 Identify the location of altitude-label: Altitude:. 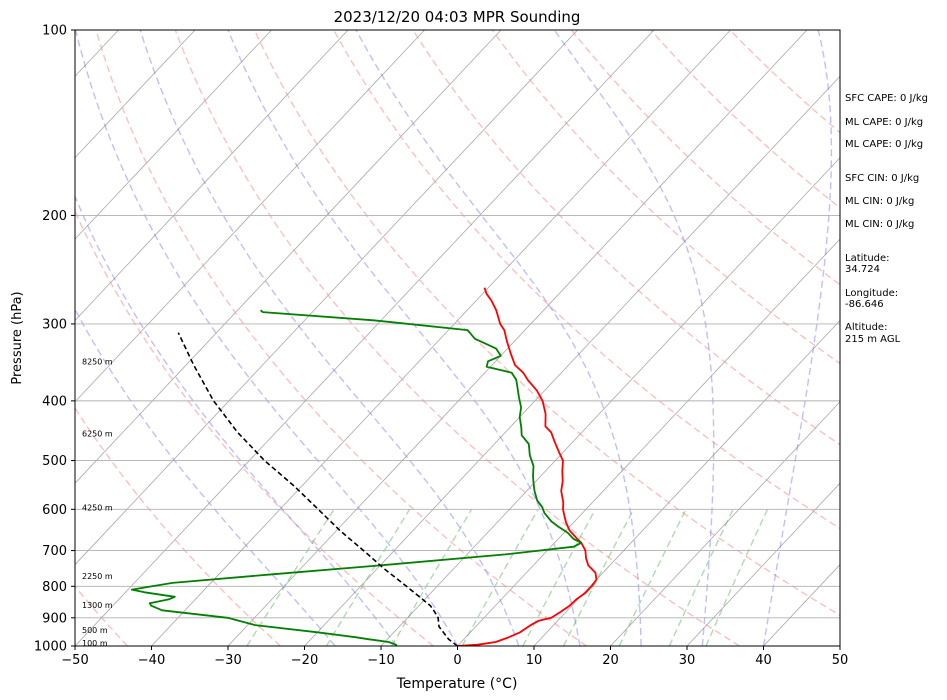
(866, 327).